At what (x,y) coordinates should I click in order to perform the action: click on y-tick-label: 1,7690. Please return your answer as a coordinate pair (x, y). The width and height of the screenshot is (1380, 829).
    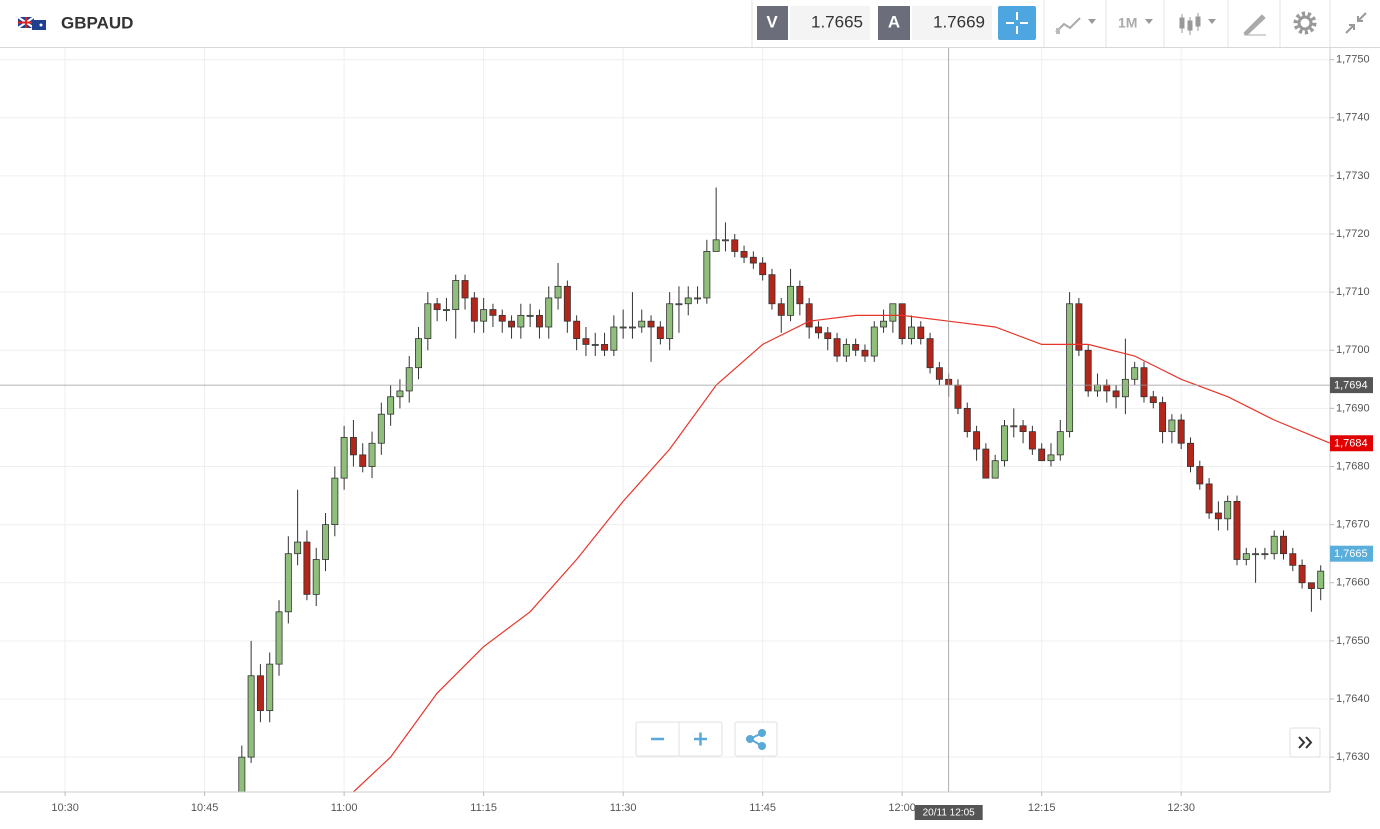
    Looking at the image, I should click on (1353, 408).